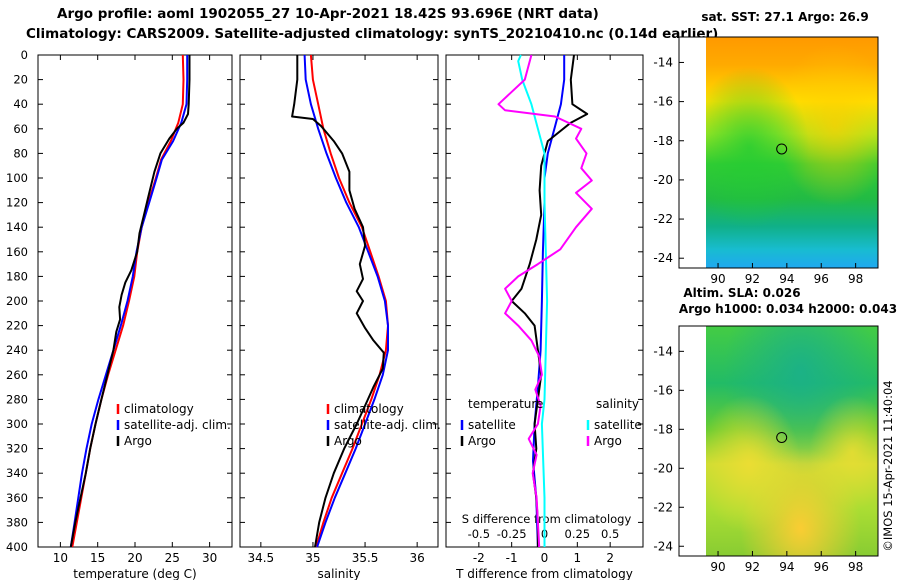  I want to click on x-tick-label: -1, so click(512, 558).